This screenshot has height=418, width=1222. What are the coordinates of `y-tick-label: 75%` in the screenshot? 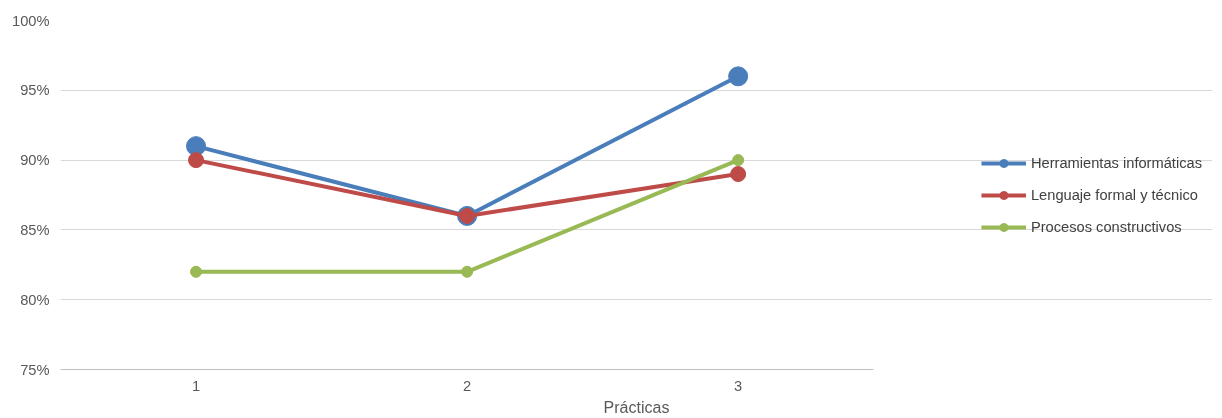 It's located at (35, 369).